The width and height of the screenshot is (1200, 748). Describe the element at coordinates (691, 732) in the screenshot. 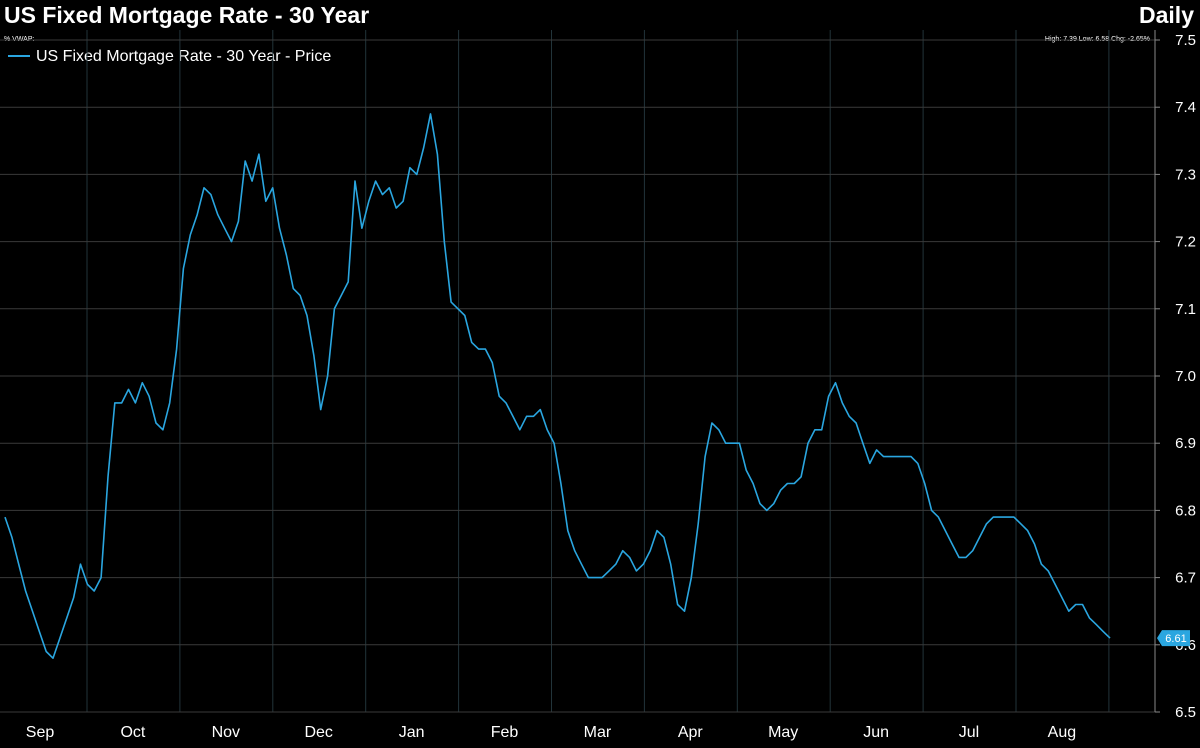

I see `x-tick-label: Apr` at that location.